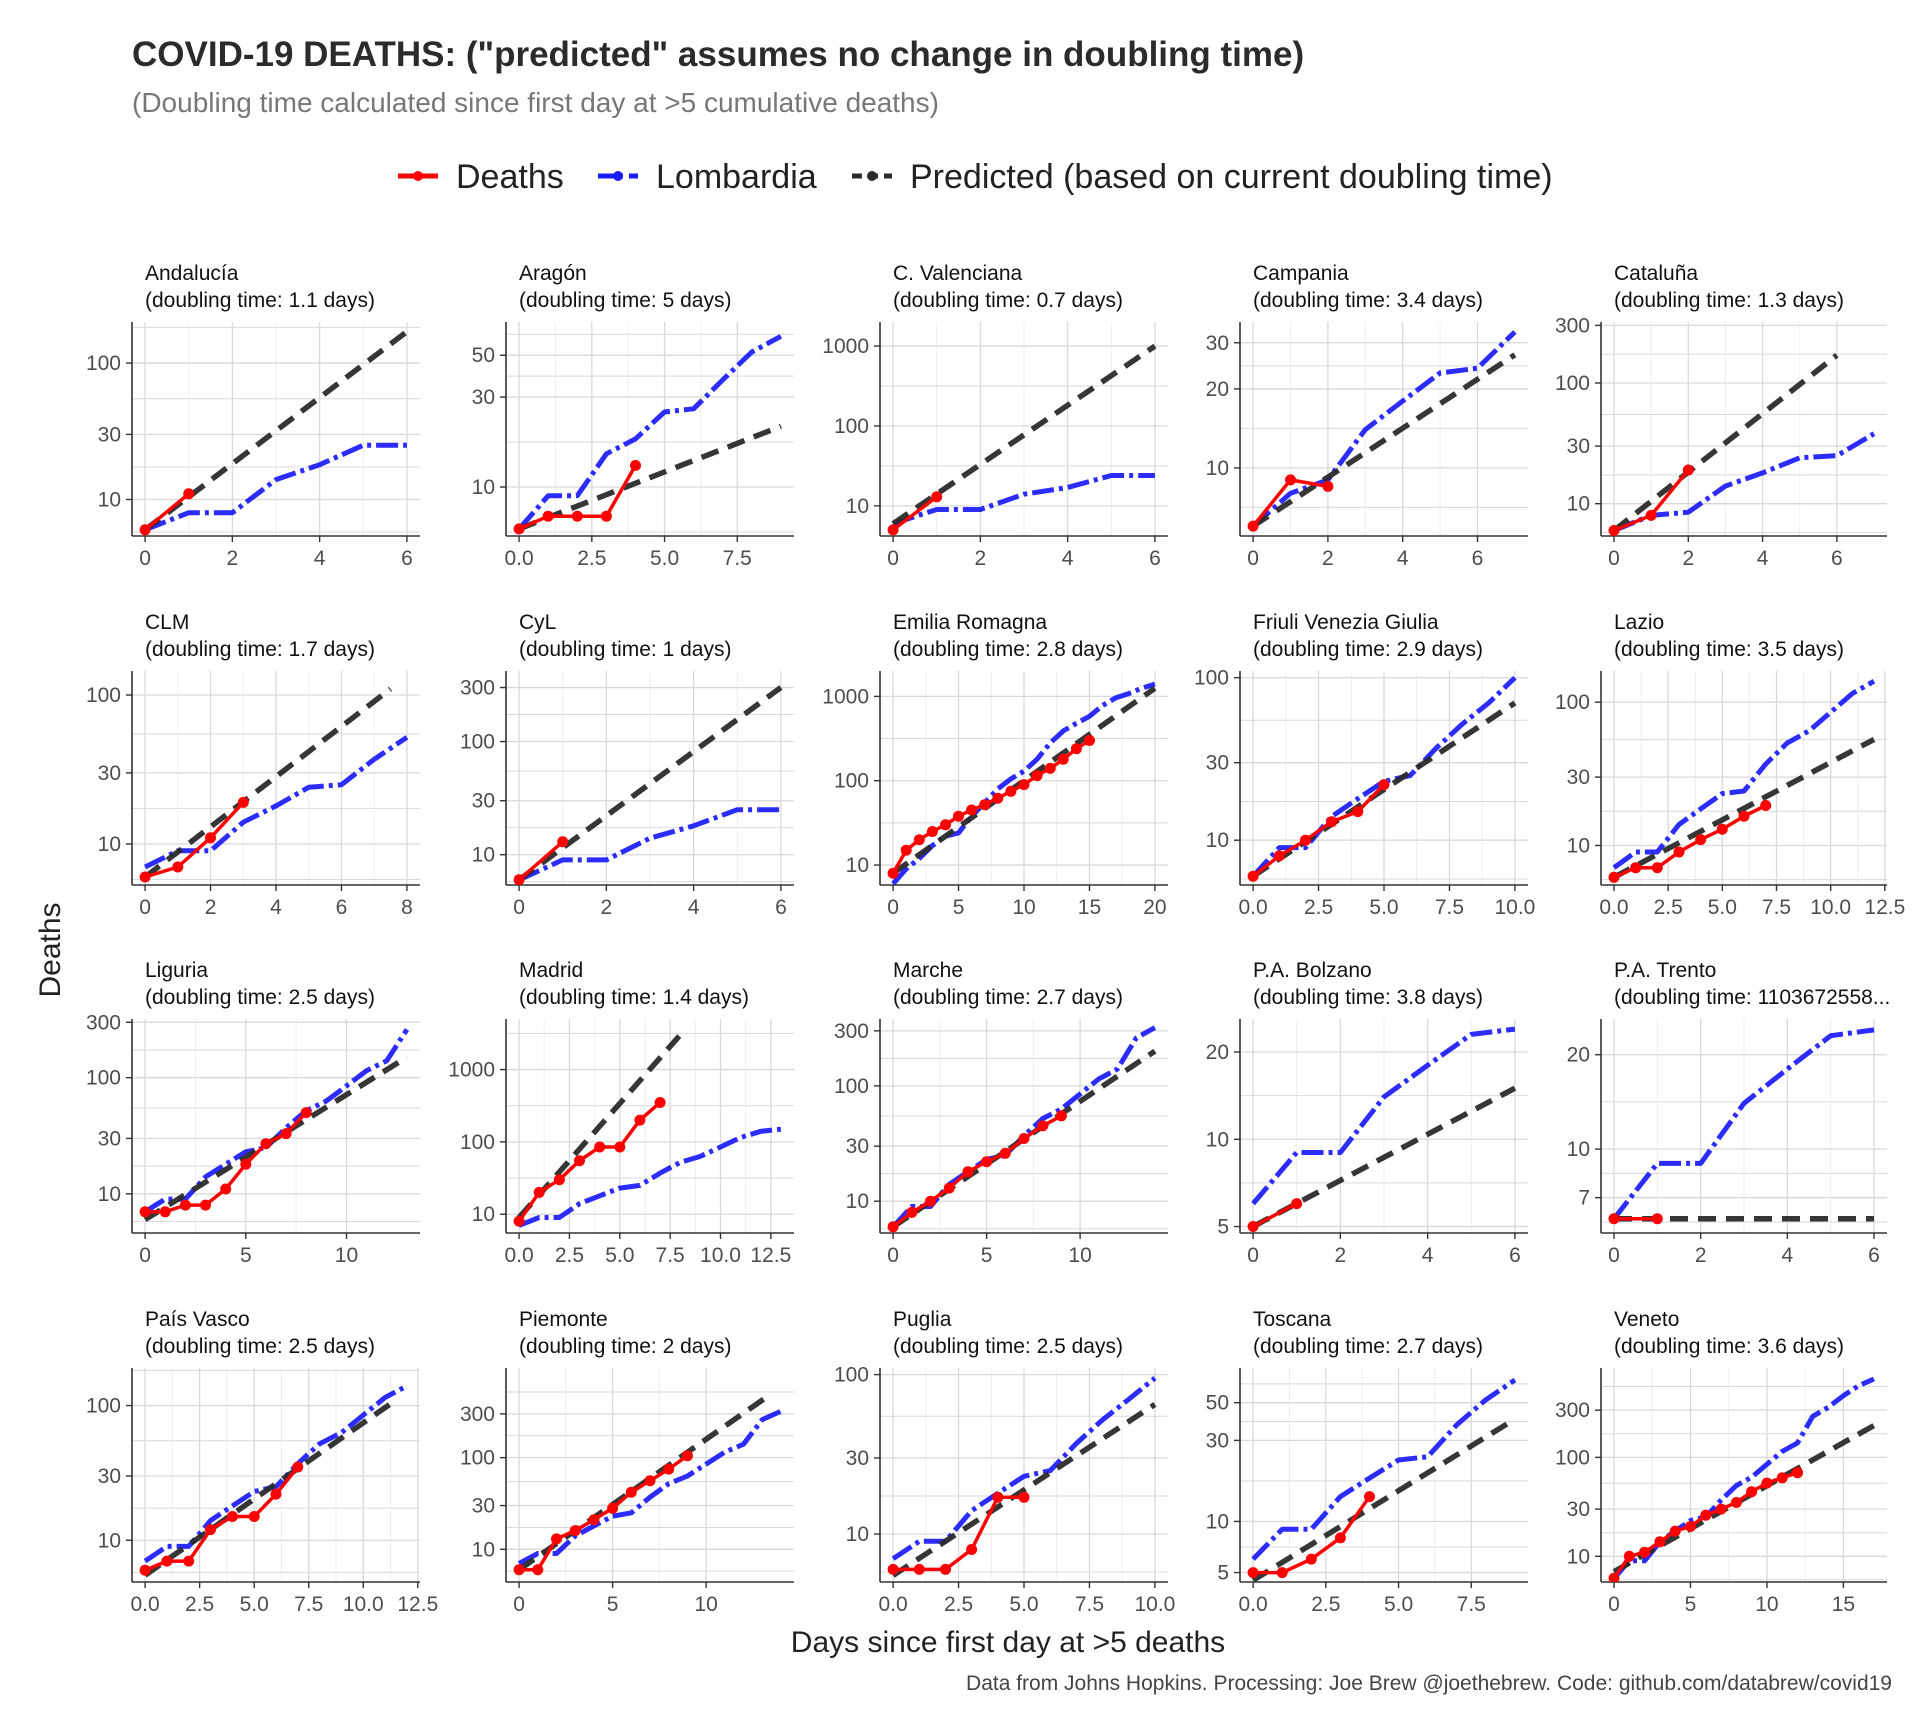 This screenshot has width=1920, height=1733. Describe the element at coordinates (1008, 1346) in the screenshot. I see `panel-subtitle: (doubling time: 2.5 days)` at that location.